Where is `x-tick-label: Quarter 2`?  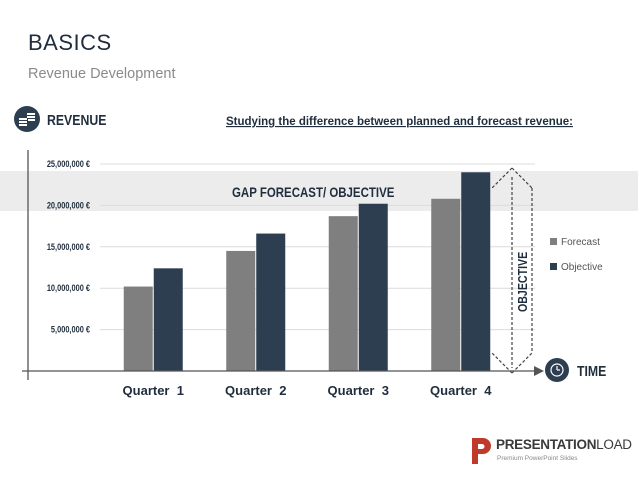
x-tick-label: Quarter 2 is located at coordinates (255, 390).